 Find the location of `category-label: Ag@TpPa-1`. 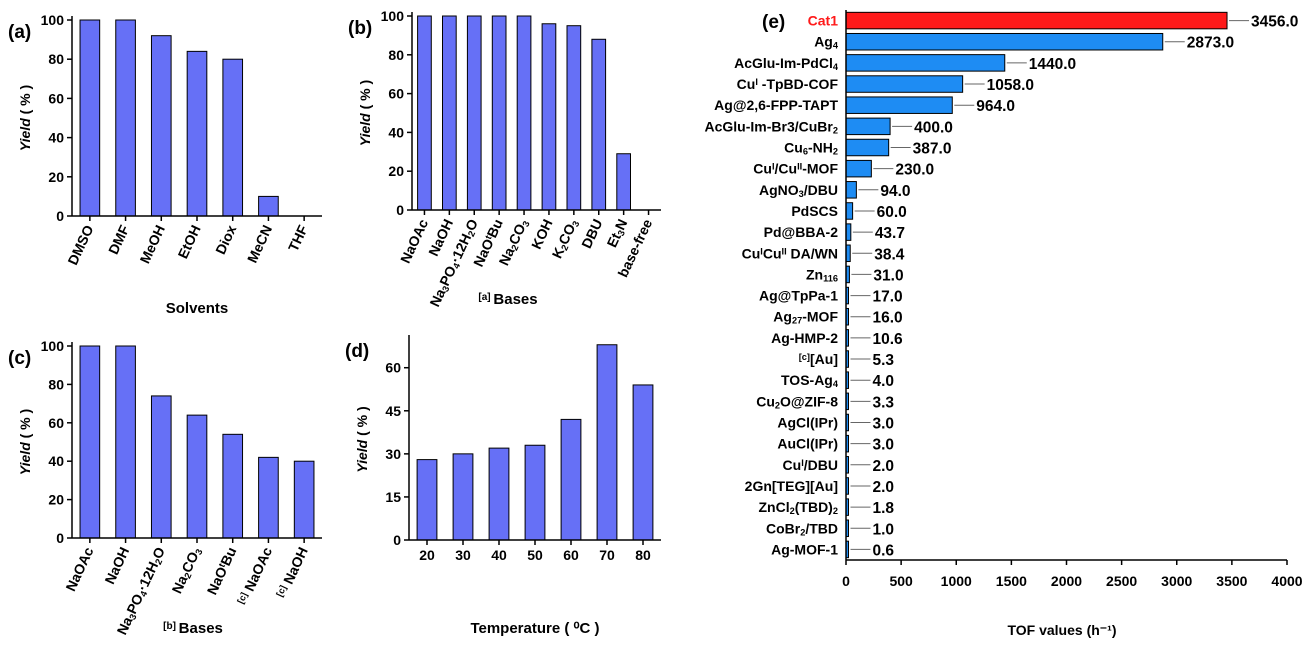

category-label: Ag@TpPa-1 is located at coordinates (798, 296).